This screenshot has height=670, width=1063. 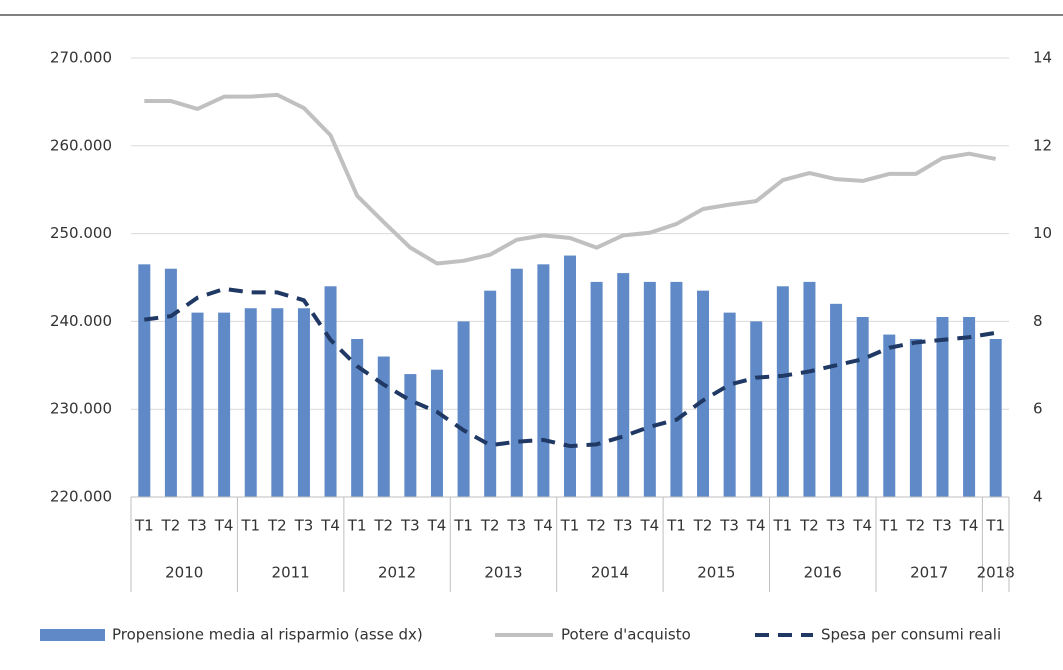 I want to click on y2-tick-label: 12, so click(x=1042, y=145).